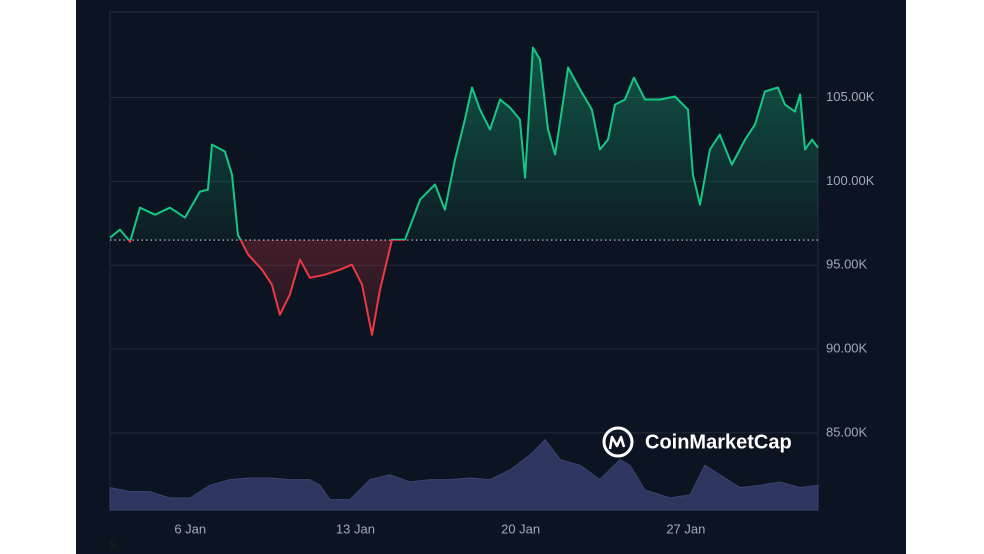  Describe the element at coordinates (355, 528) in the screenshot. I see `x-tick-label: 13 Jan` at that location.